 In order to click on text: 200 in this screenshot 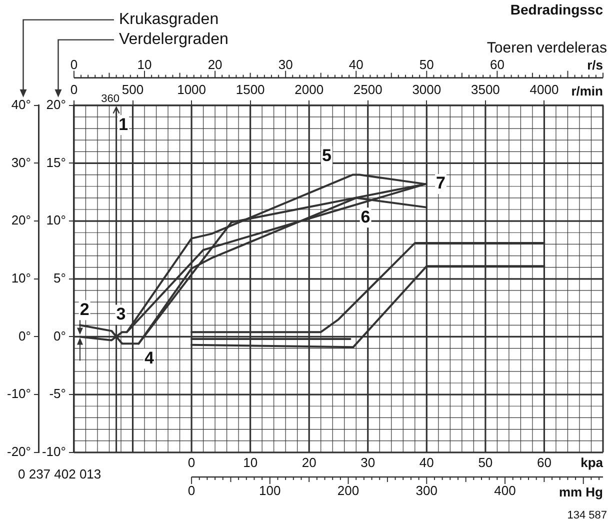, I will do `click(348, 490)`.